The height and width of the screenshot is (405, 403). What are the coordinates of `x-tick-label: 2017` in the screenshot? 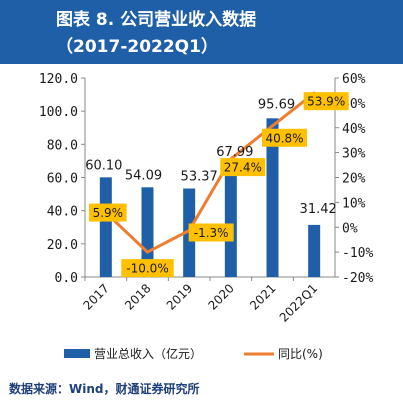 It's located at (95, 296).